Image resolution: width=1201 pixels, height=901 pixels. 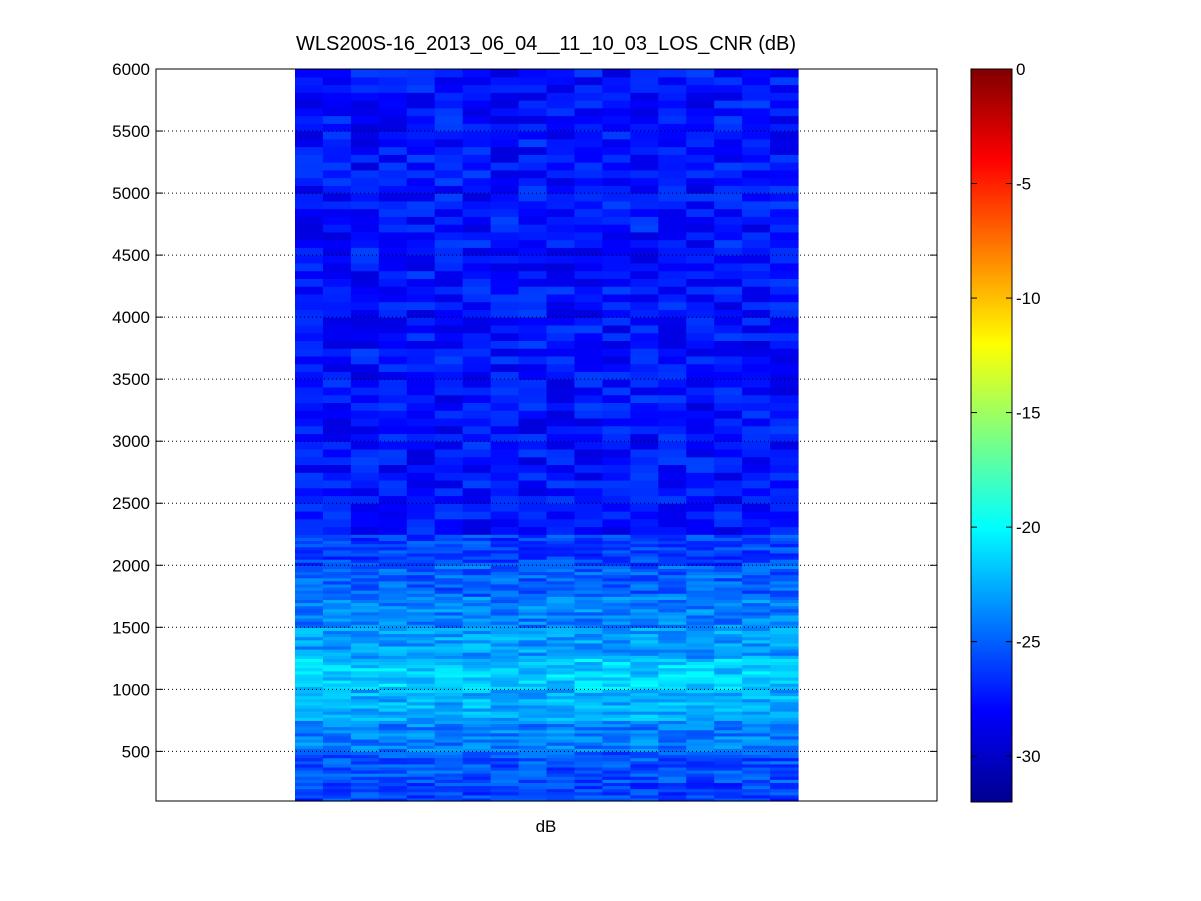 I want to click on colorbar-tick-label: -30, so click(x=1028, y=756).